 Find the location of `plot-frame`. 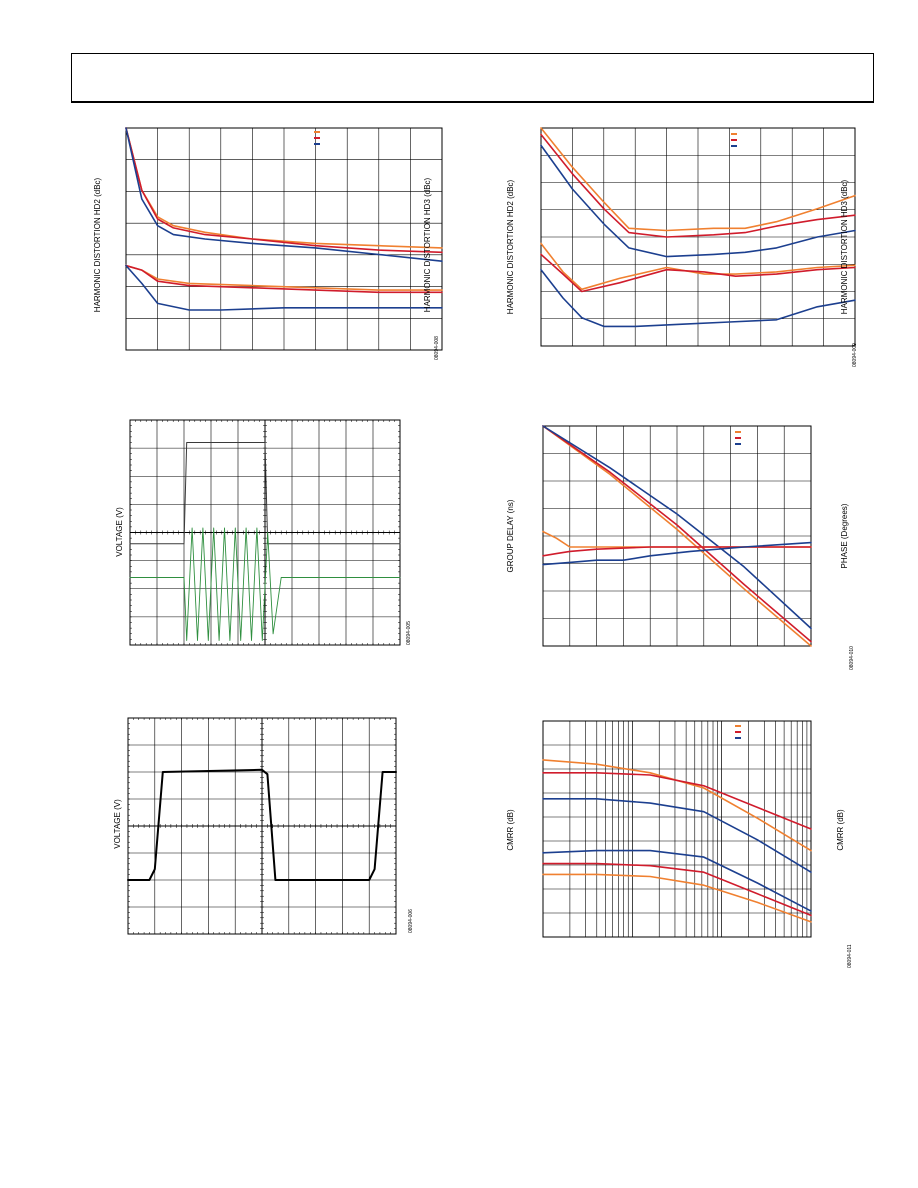

plot-frame is located at coordinates (677, 829).